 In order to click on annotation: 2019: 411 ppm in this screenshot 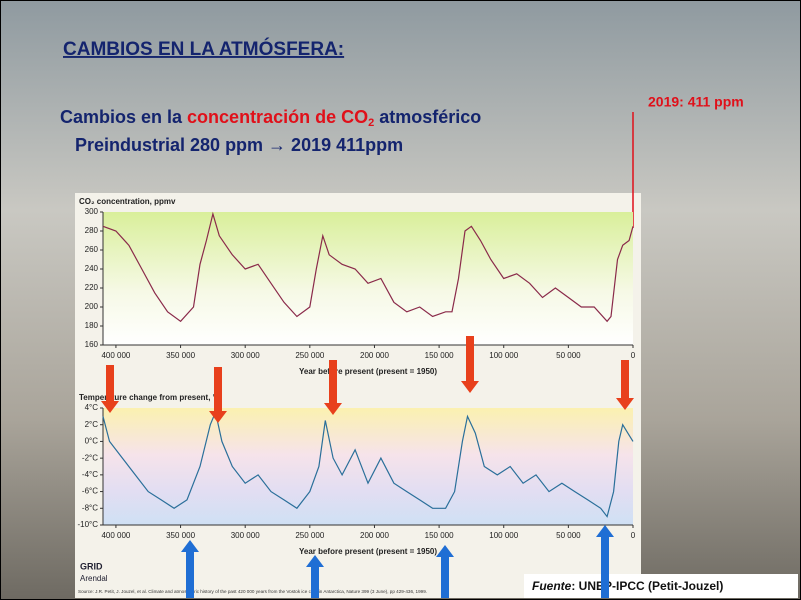, I will do `click(696, 102)`.